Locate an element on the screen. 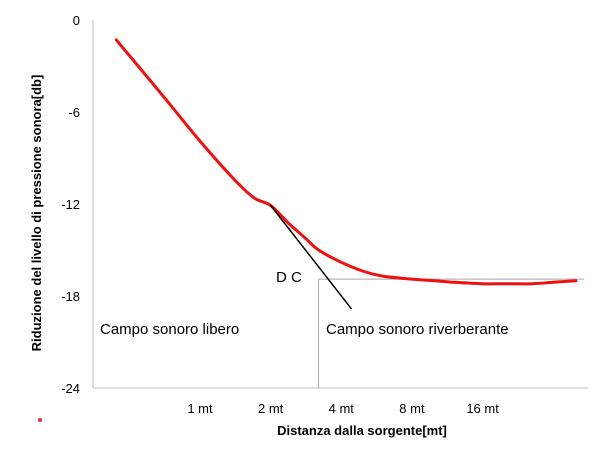  critical-distance-label: D C is located at coordinates (289, 277).